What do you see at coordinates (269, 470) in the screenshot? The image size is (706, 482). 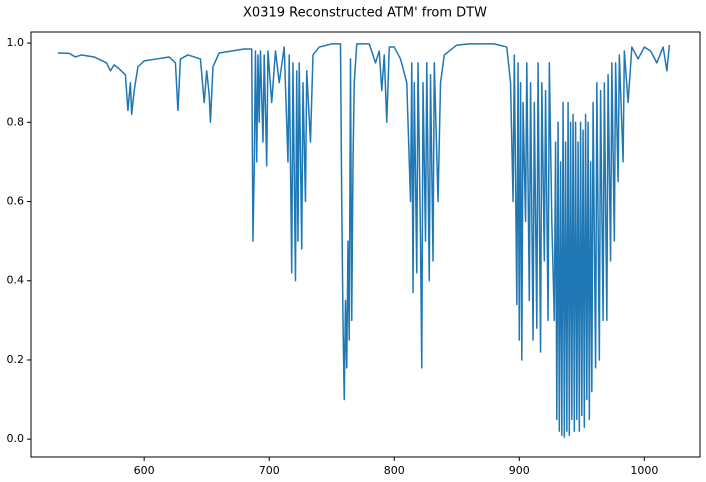 I see `x-tick-label: 700` at bounding box center [269, 470].